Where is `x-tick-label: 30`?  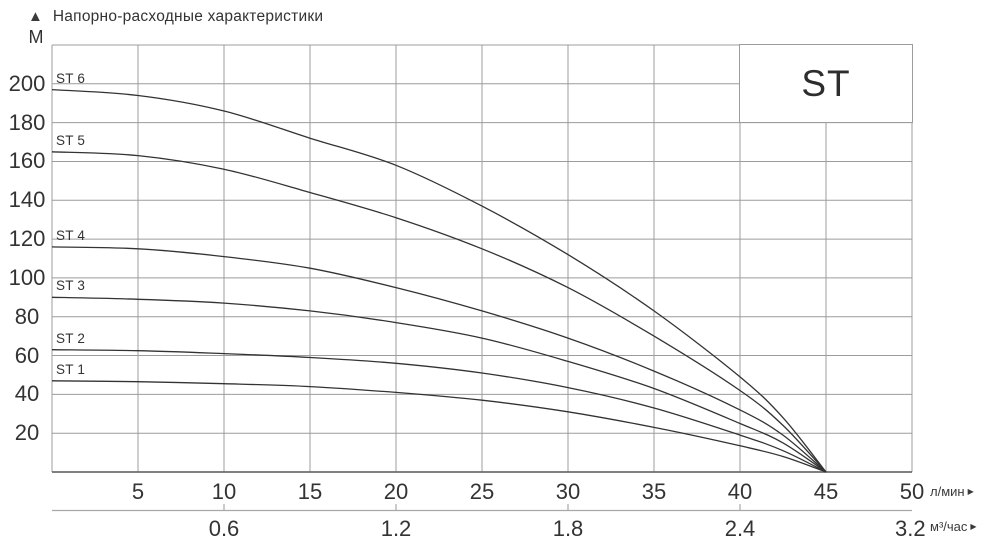 x-tick-label: 30 is located at coordinates (568, 491).